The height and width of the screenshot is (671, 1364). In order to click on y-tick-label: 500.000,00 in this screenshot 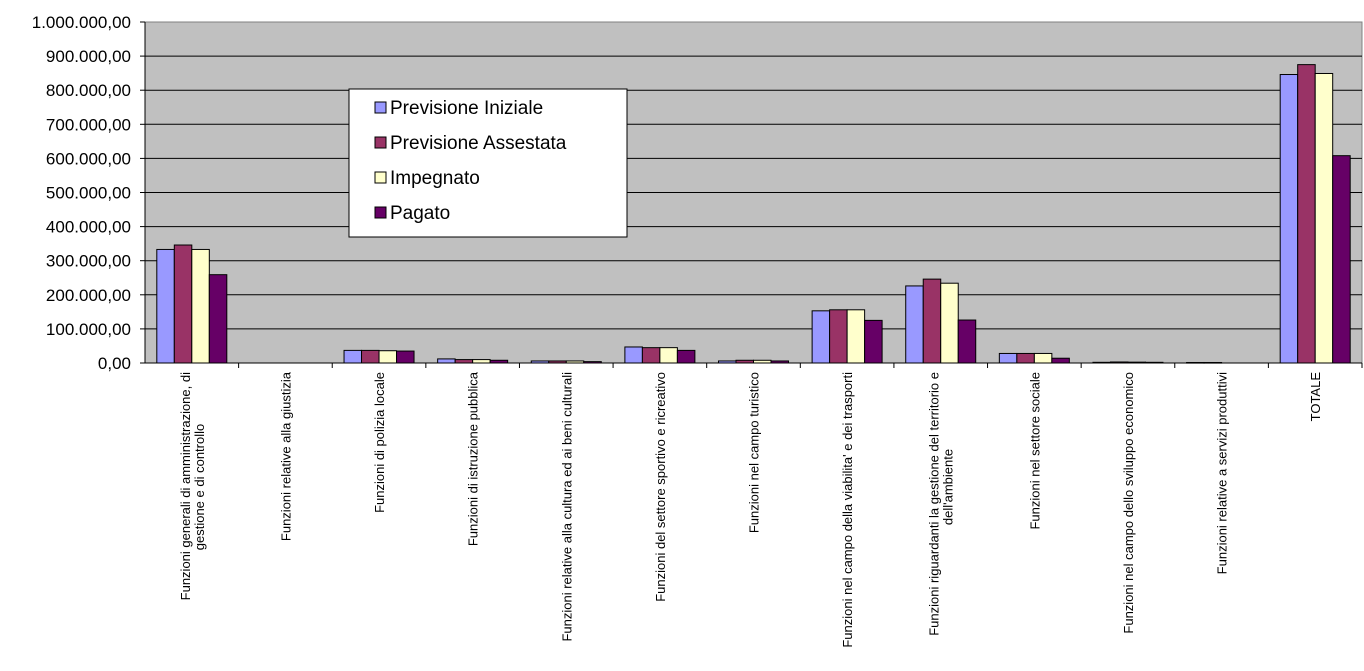, I will do `click(88, 193)`.